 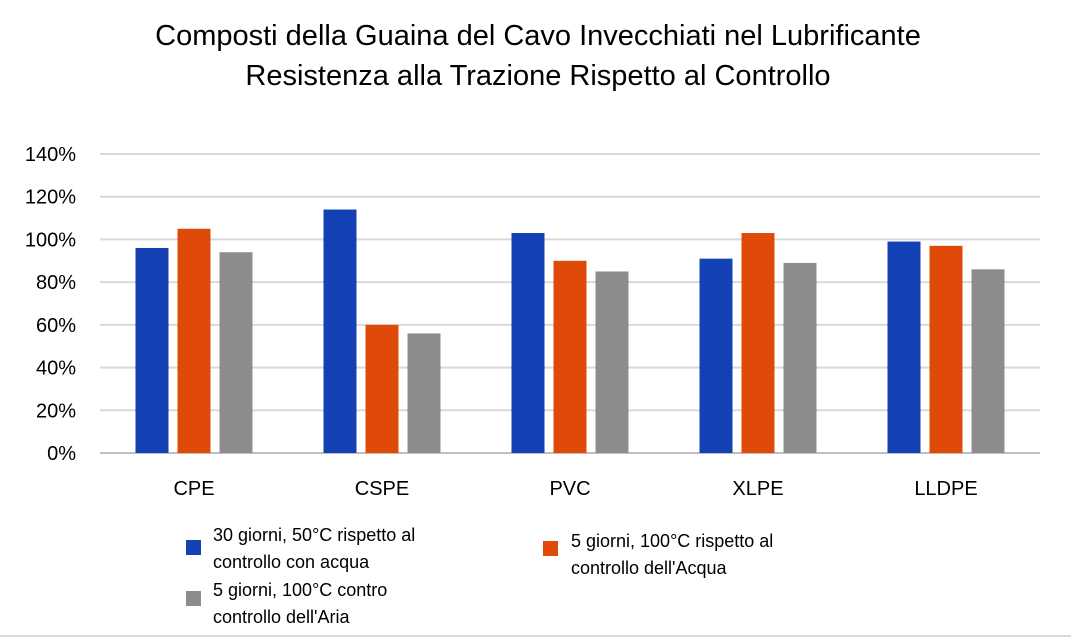 I want to click on y-tick-label: 20%, so click(x=56, y=411).